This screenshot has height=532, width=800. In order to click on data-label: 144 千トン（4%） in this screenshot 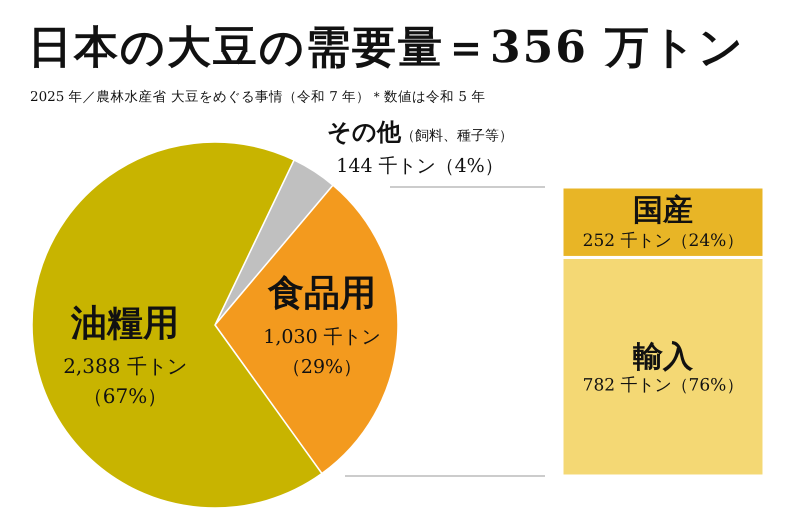, I will do `click(420, 166)`.